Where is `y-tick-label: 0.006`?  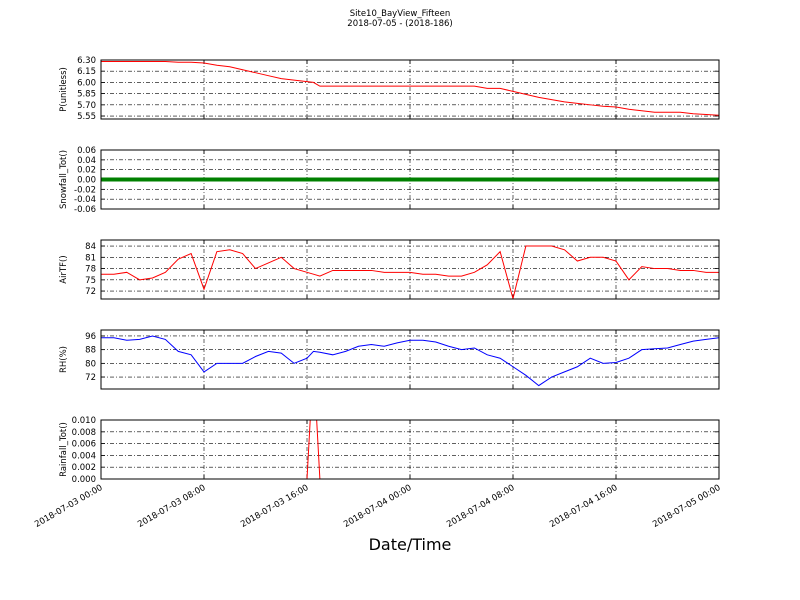
y-tick-label: 0.006 is located at coordinates (84, 445).